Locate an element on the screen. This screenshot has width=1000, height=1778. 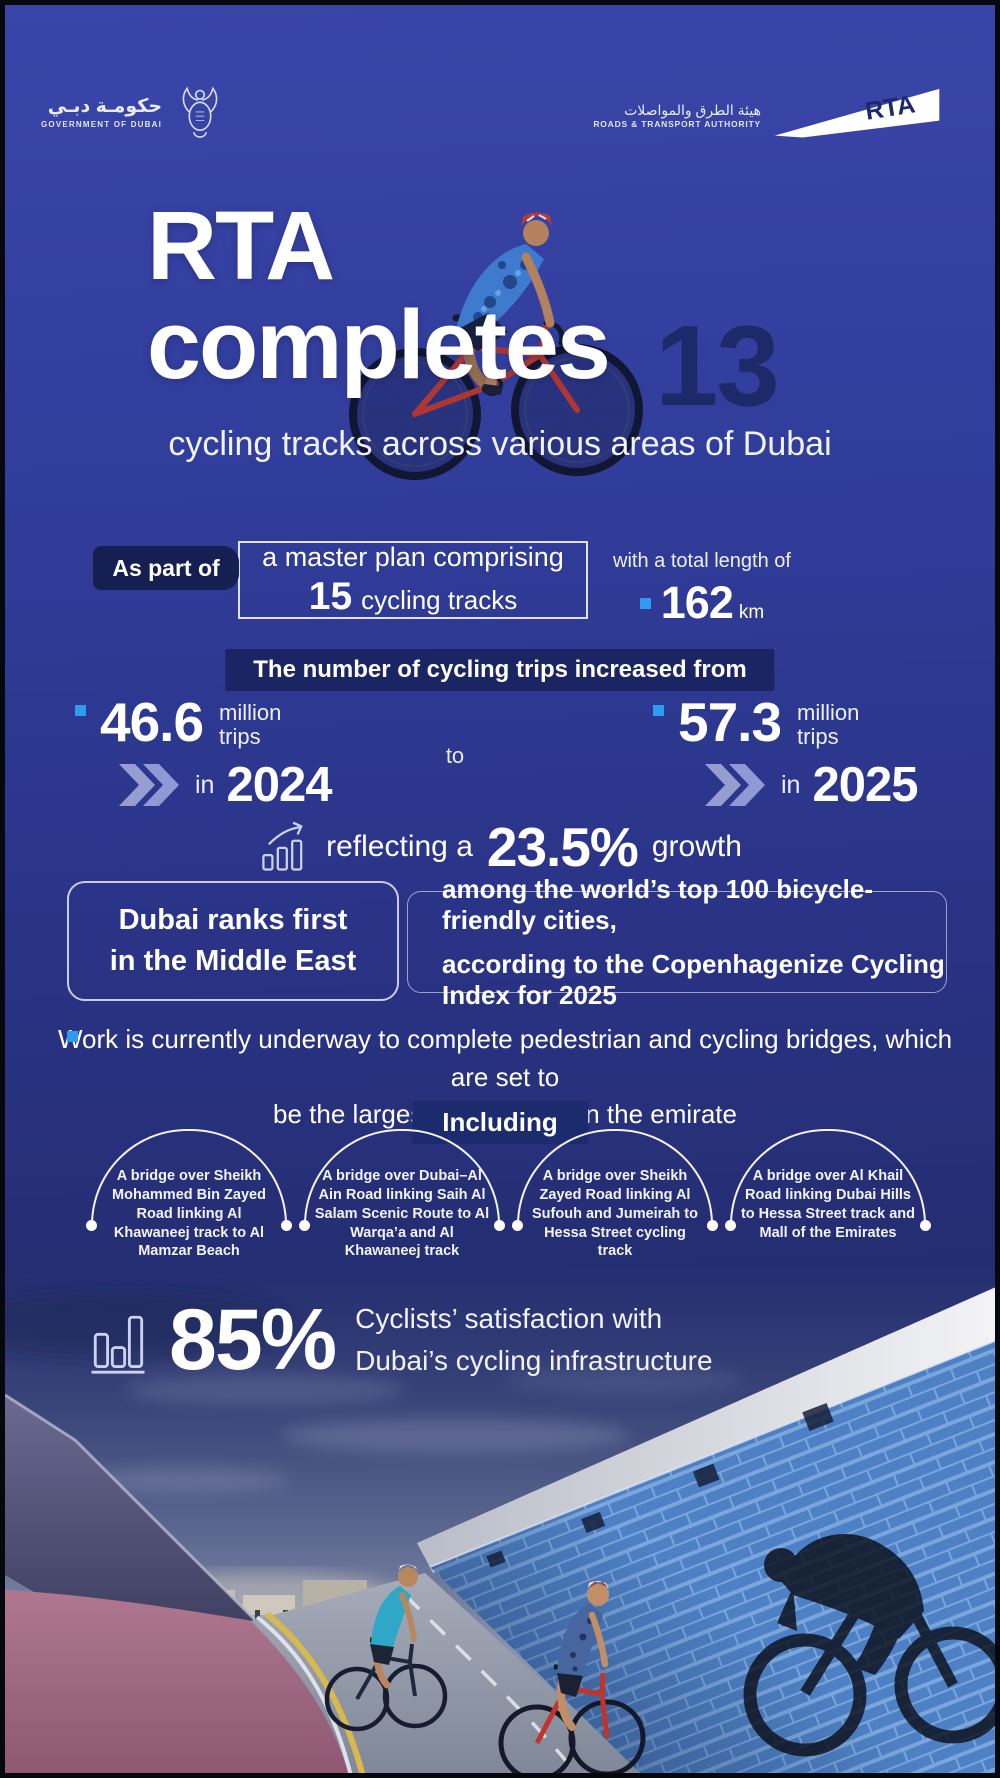
trips-to-unit1: million is located at coordinates (828, 712).